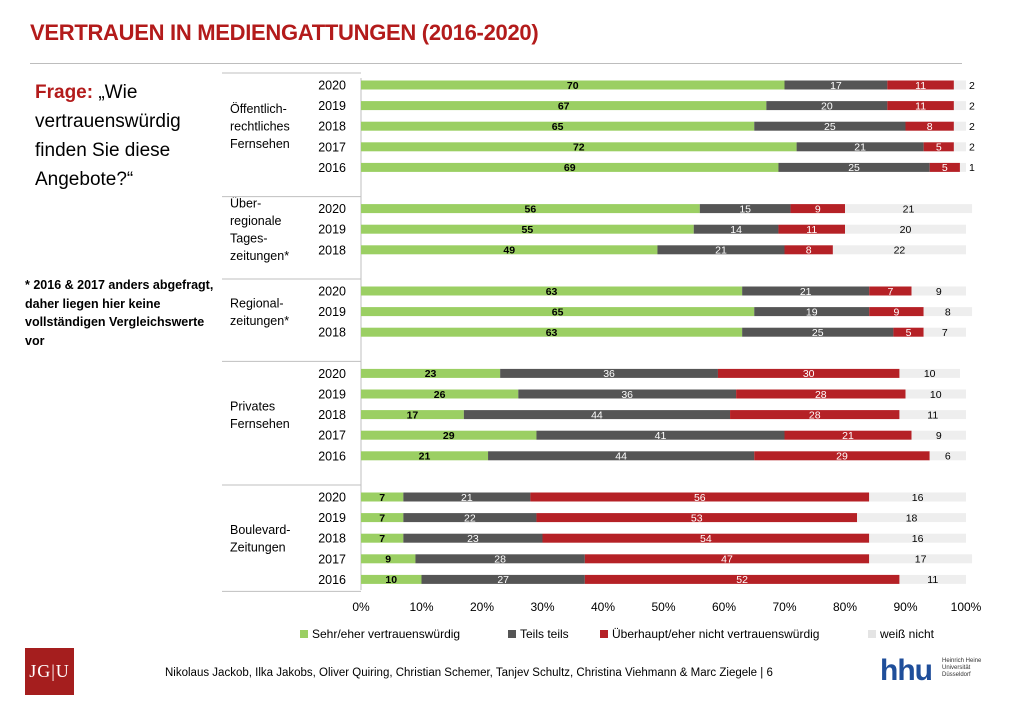 The image size is (1024, 709). I want to click on data-label: 14, so click(736, 230).